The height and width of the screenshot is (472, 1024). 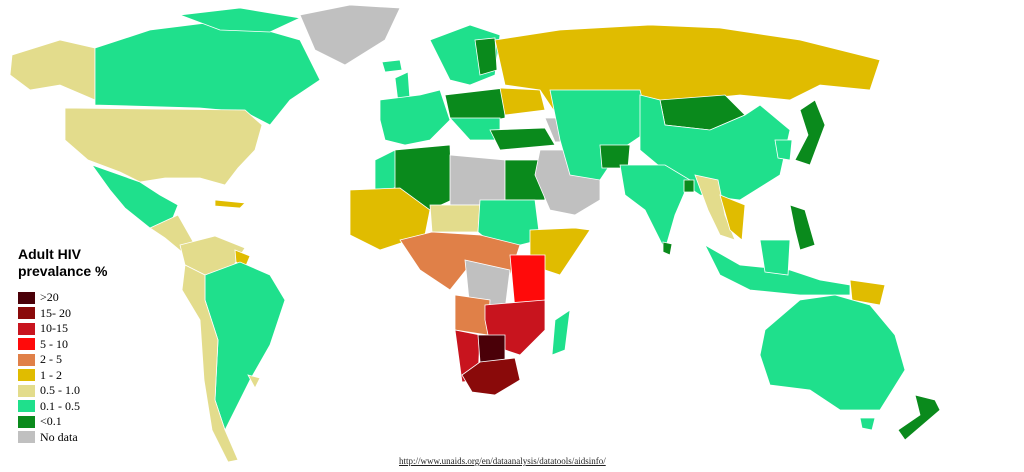 I want to click on country-madagascar, so click(x=561, y=332).